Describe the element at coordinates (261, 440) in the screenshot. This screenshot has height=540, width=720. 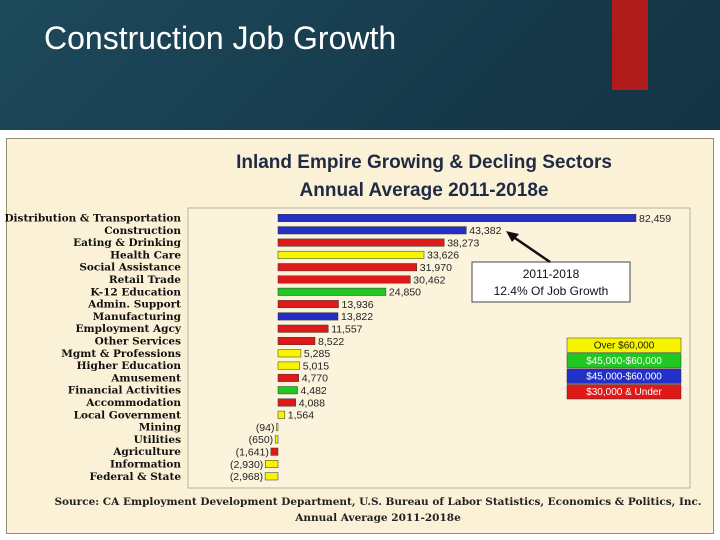
I see `value-label: (650)` at that location.